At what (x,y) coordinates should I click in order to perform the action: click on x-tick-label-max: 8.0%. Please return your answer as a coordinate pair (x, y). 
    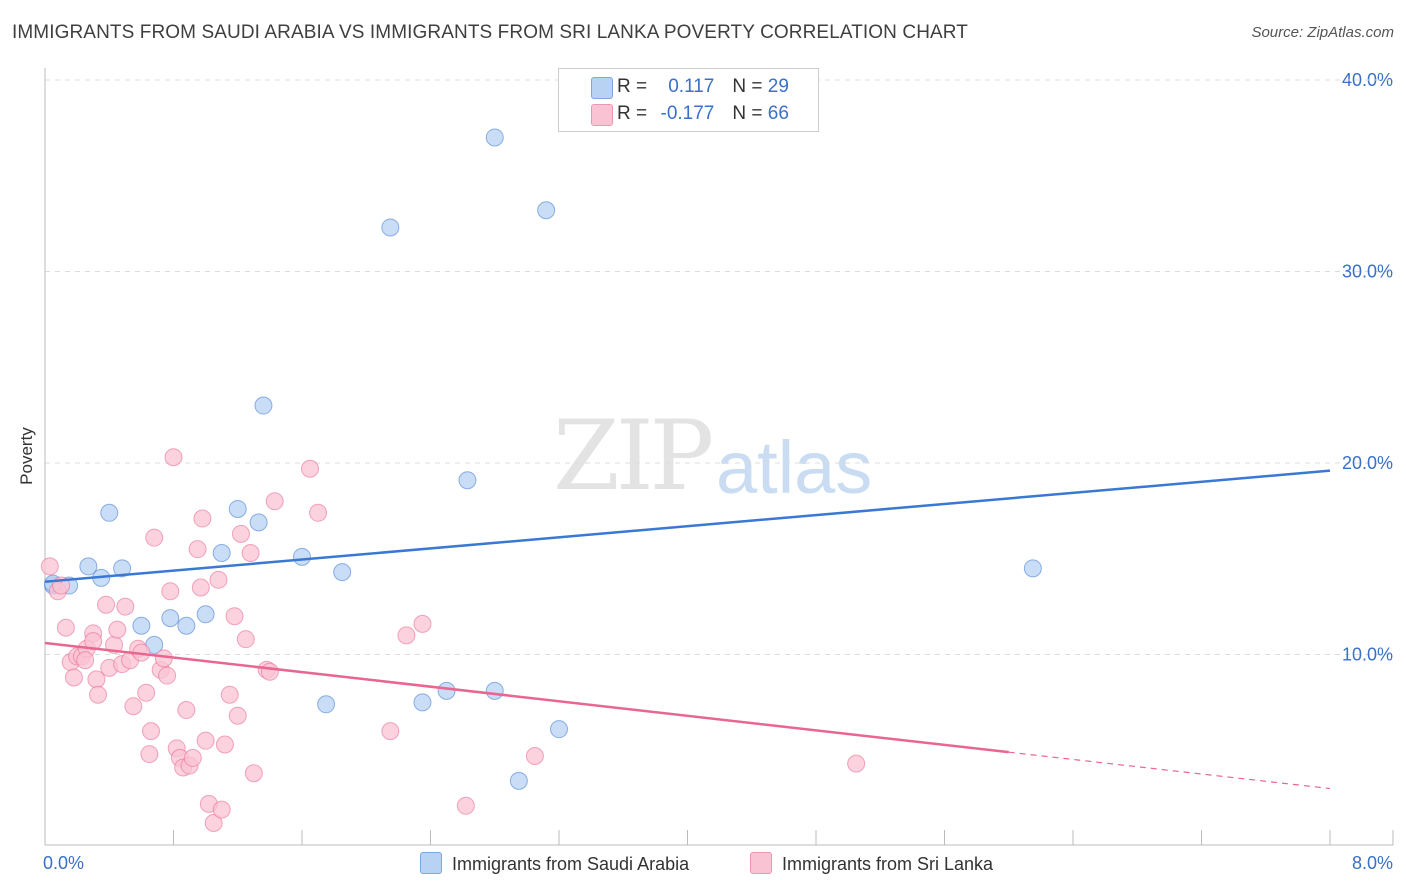
    Looking at the image, I should click on (1372, 863).